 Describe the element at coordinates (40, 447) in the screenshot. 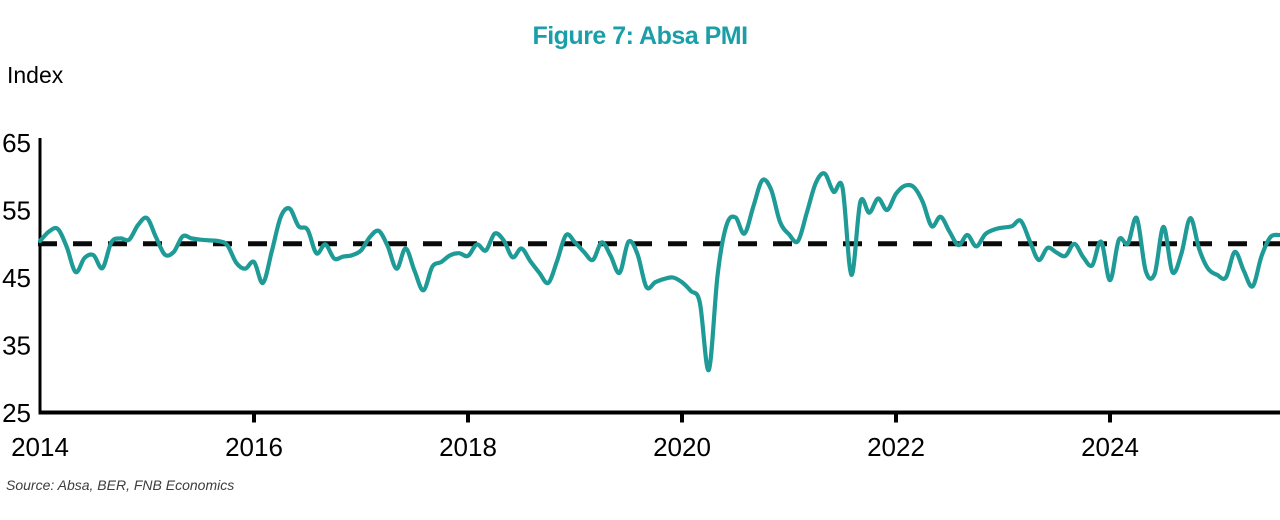

I see `x-tick-label: 2014` at that location.